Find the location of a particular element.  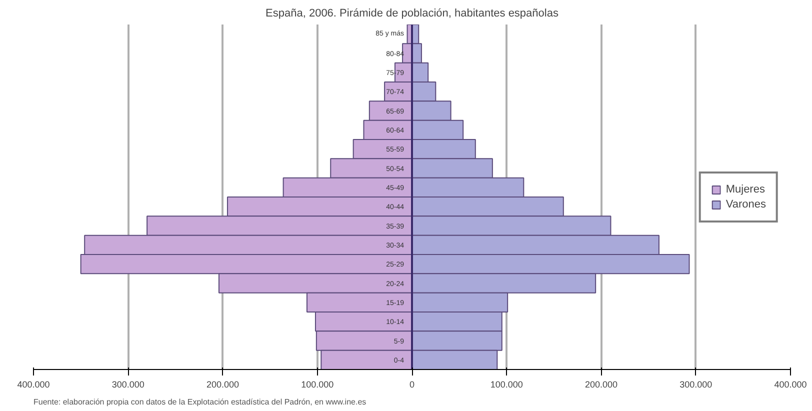

legend-label: Varones is located at coordinates (746, 204).